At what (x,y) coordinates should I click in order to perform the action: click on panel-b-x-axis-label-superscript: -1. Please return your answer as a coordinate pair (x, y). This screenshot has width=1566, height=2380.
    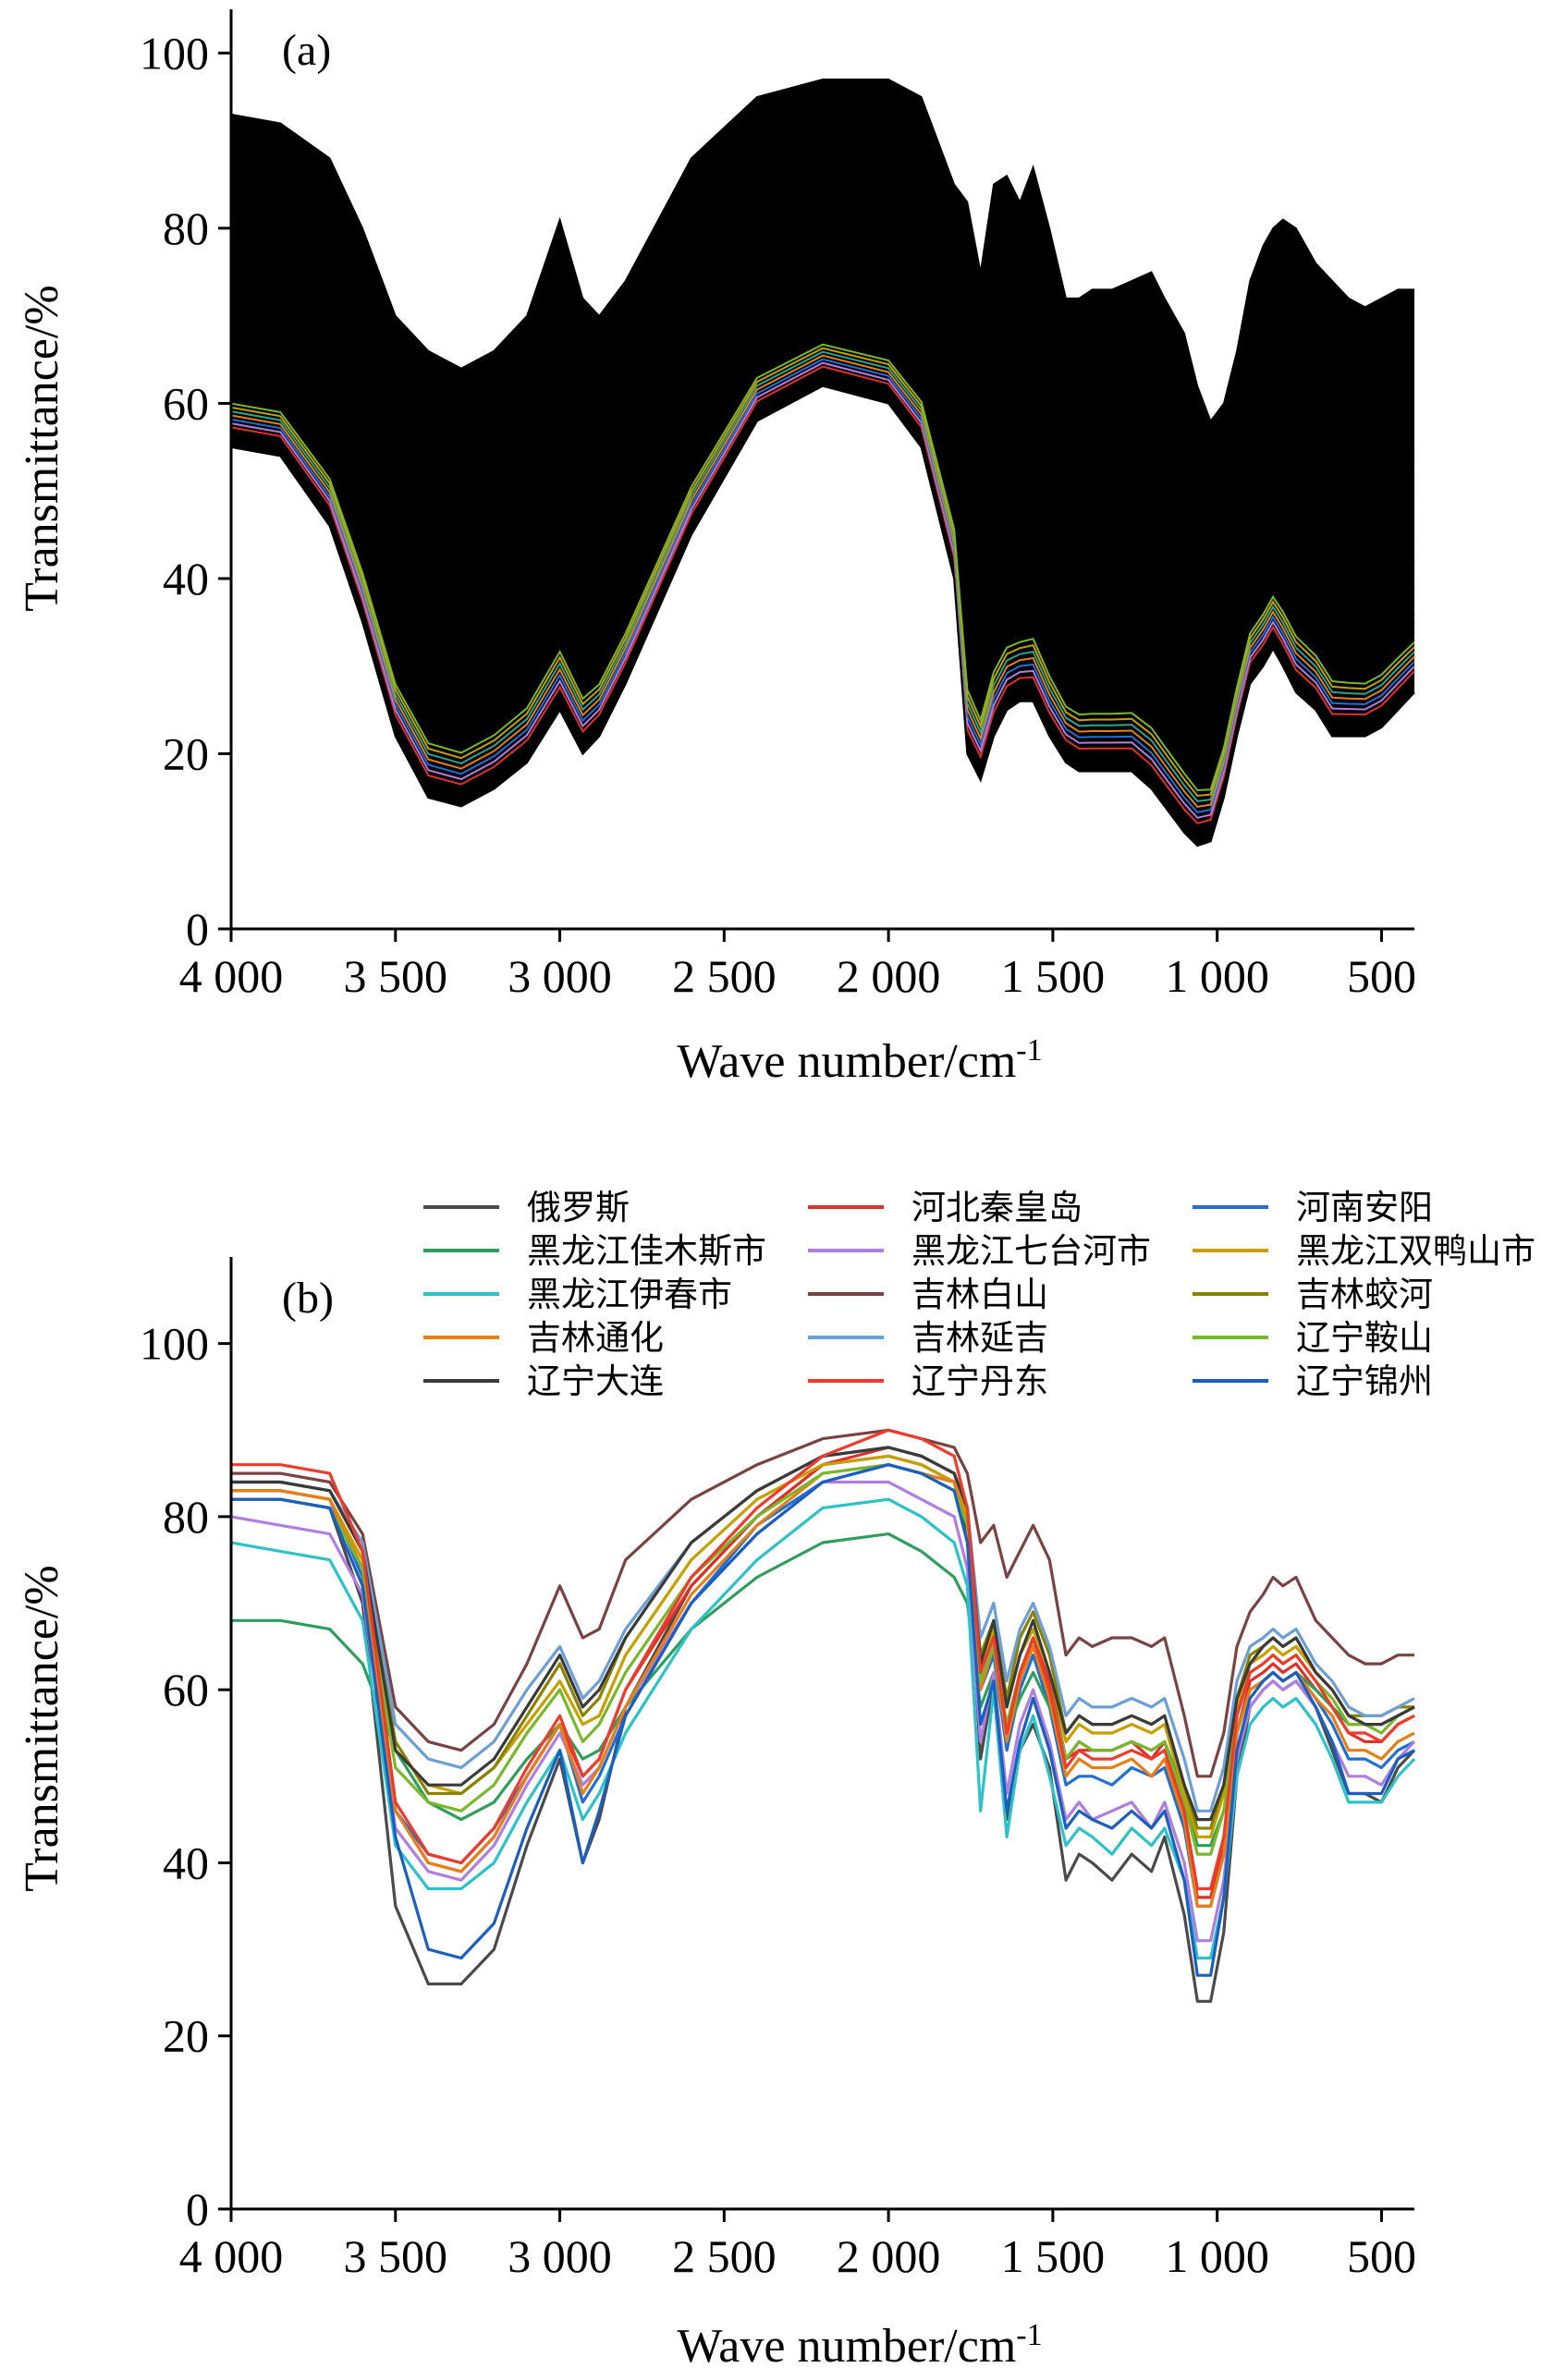
    Looking at the image, I should click on (1029, 2335).